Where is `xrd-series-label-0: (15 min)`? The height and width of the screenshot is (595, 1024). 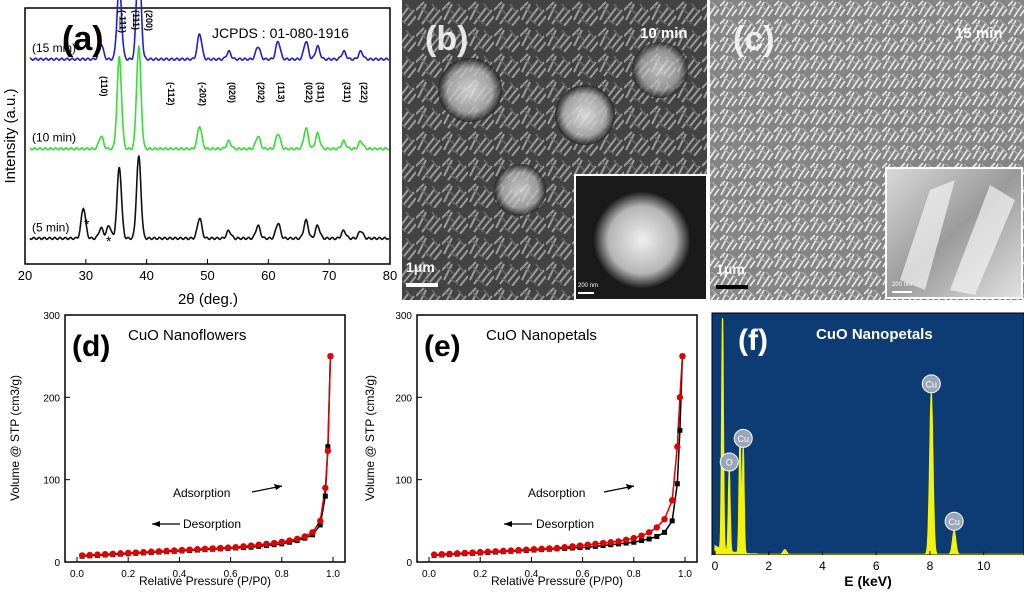
xrd-series-label-0: (15 min) is located at coordinates (54, 48).